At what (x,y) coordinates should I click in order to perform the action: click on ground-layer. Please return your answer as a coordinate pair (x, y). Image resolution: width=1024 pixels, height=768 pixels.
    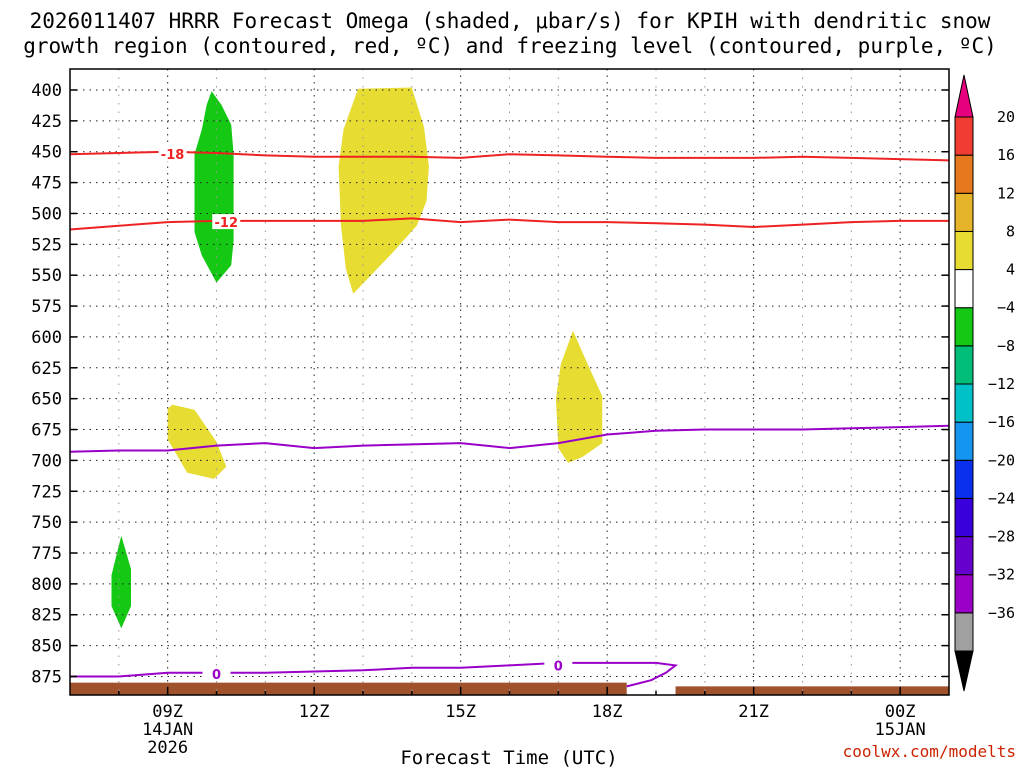
    Looking at the image, I should click on (509, 688).